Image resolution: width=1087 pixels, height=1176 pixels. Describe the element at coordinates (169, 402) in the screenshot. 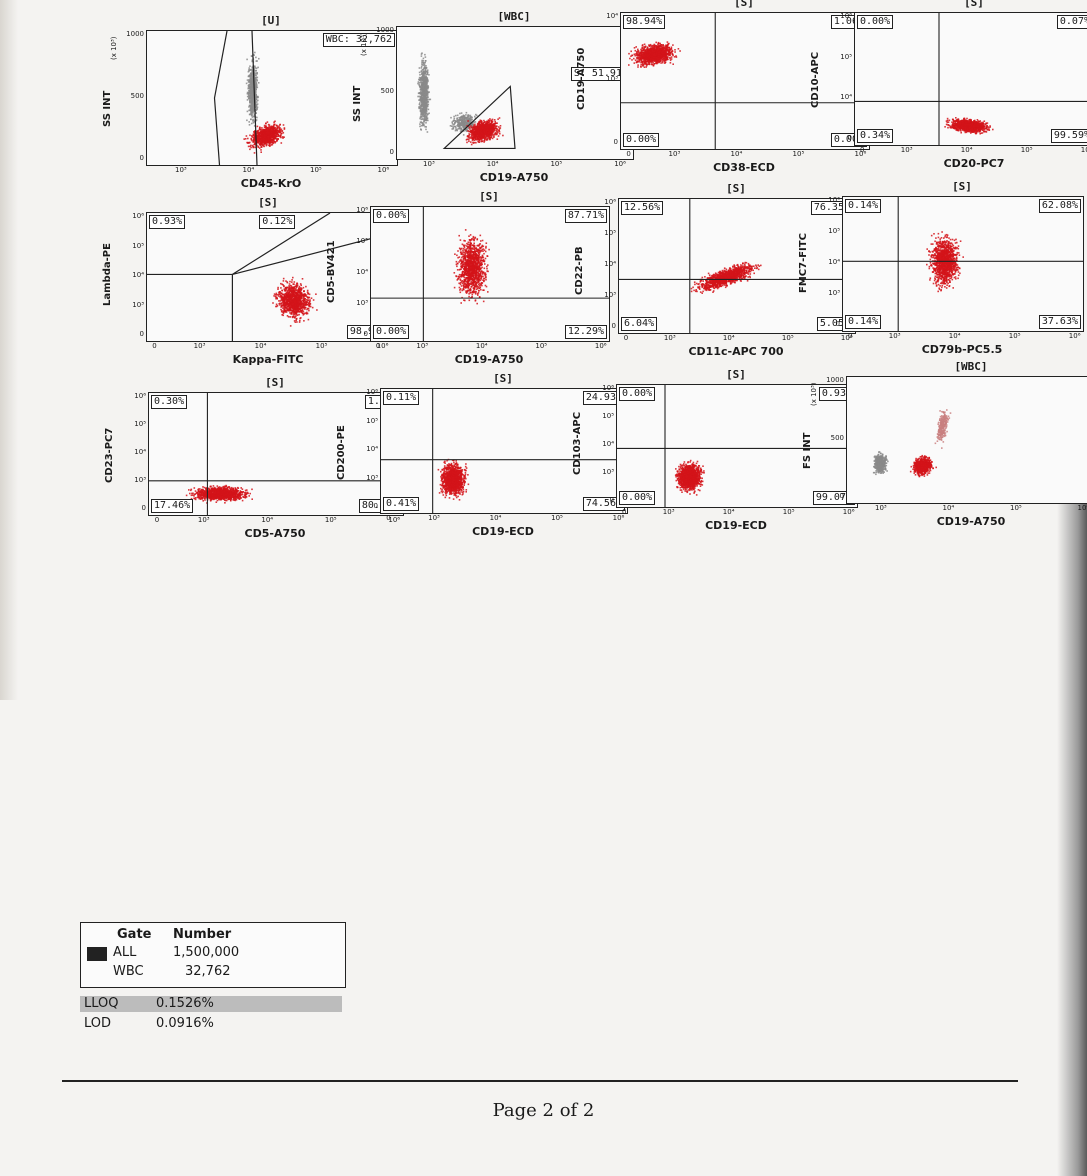

I see `gate-percent-label: 0.30%` at that location.